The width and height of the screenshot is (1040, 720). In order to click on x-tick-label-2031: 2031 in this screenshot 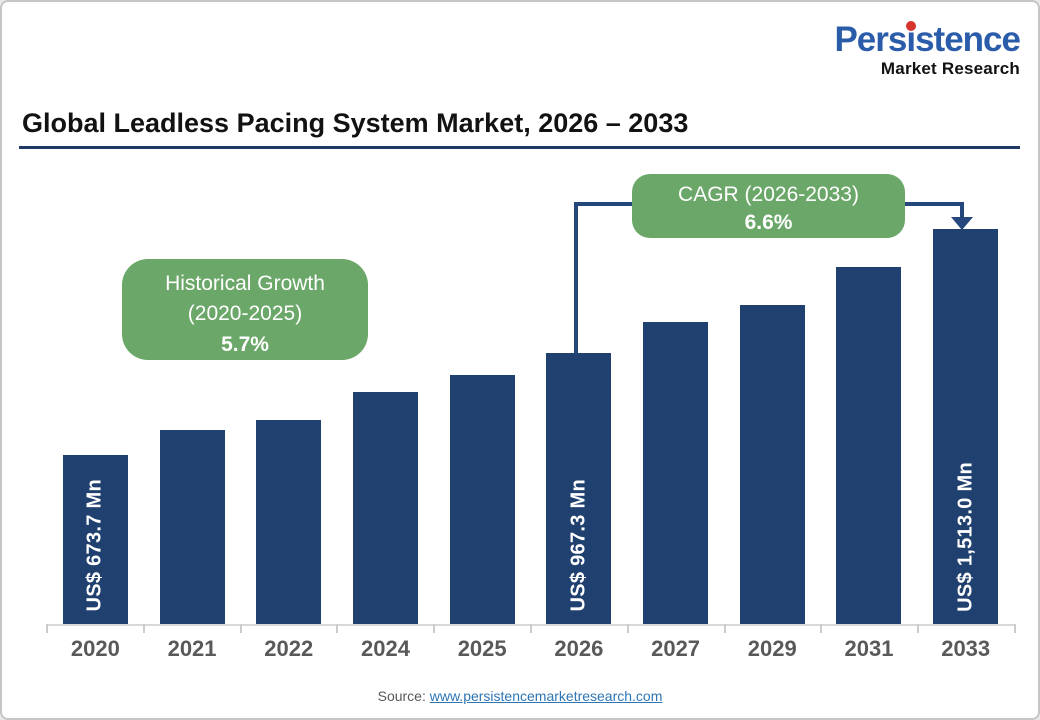, I will do `click(869, 648)`.